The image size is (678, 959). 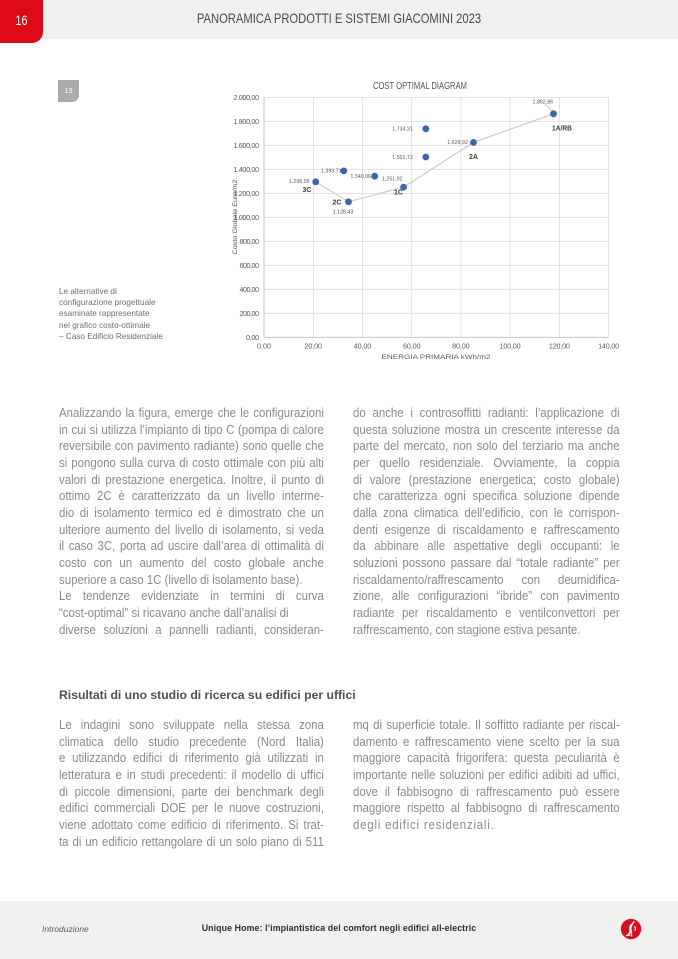 What do you see at coordinates (457, 143) in the screenshot?
I see `svg-text: 1.628,92` at bounding box center [457, 143].